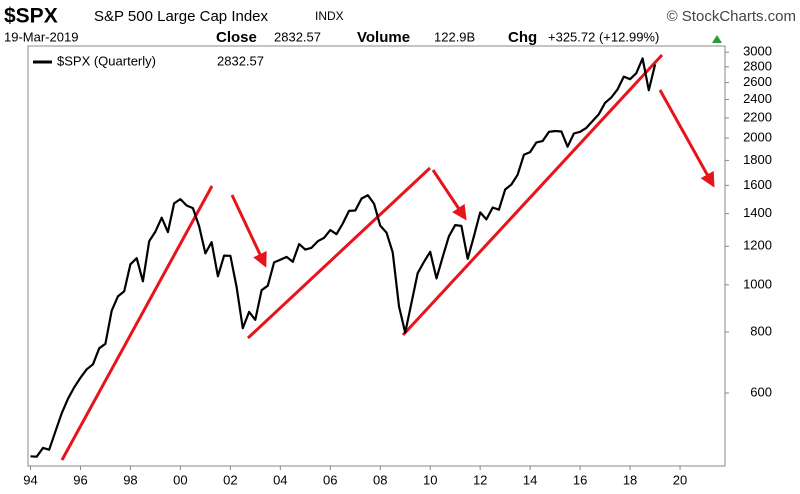  Describe the element at coordinates (454, 36) in the screenshot. I see `volume-value: 122.9B` at that location.